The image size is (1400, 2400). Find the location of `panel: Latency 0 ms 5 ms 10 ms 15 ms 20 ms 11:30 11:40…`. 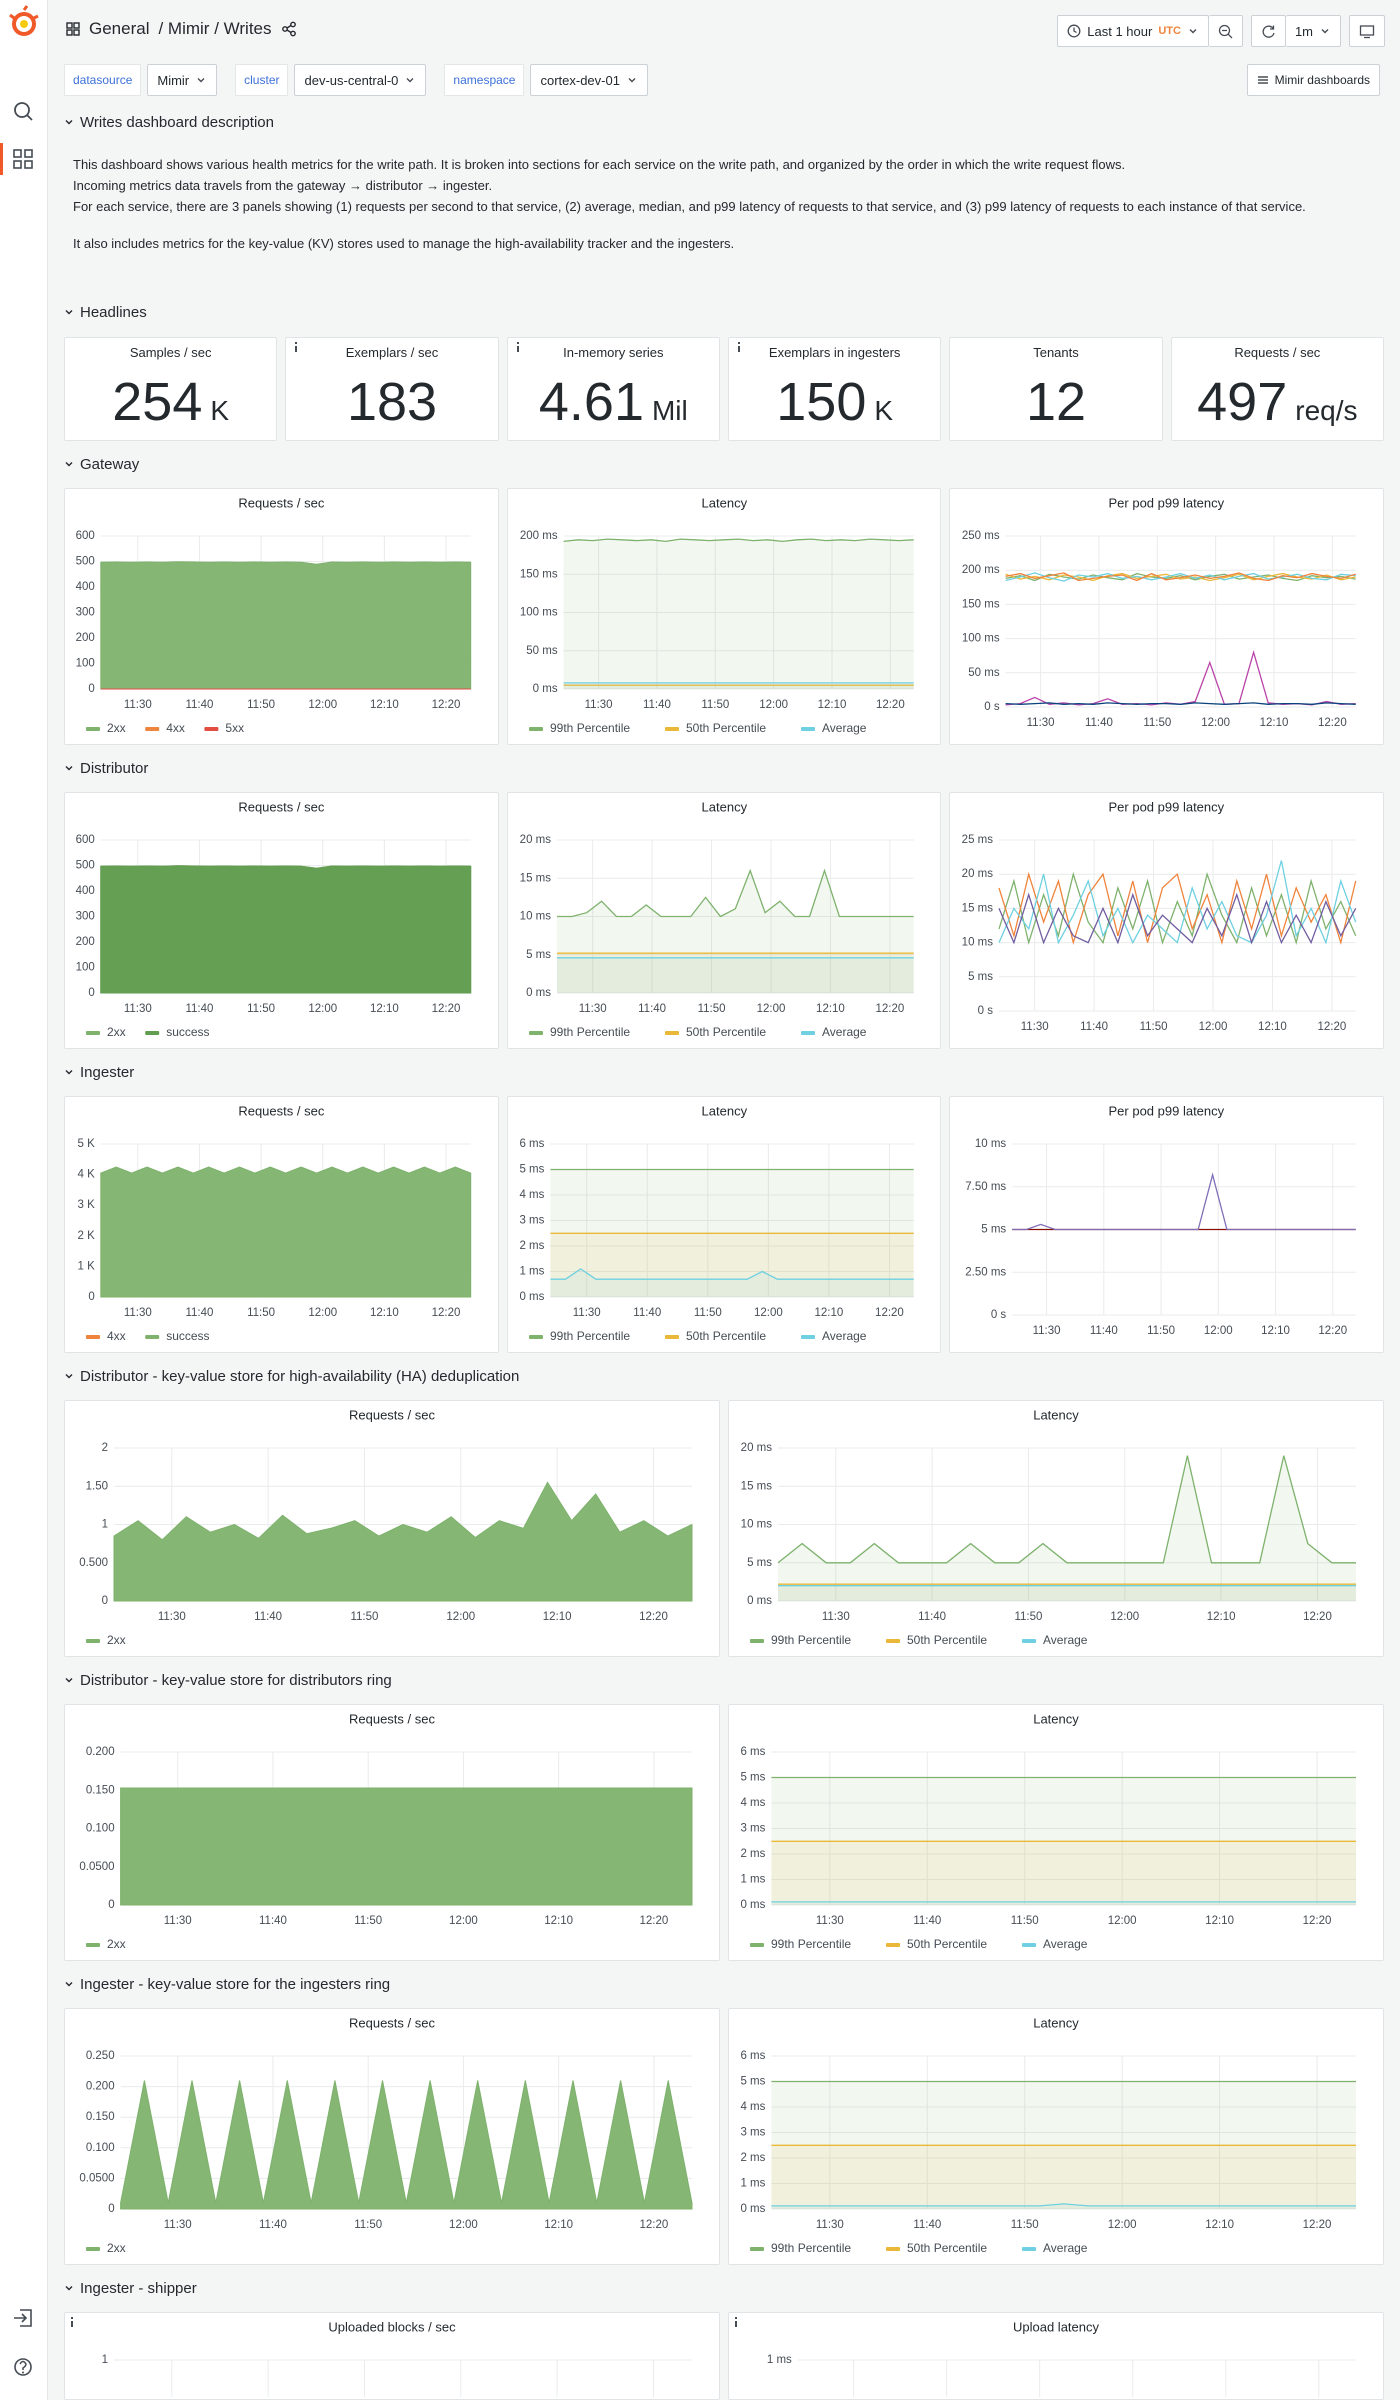

panel: Latency 0 ms 5 ms 10 ms 15 ms 20 ms 11:30 11:40… is located at coordinates (1056, 1528).